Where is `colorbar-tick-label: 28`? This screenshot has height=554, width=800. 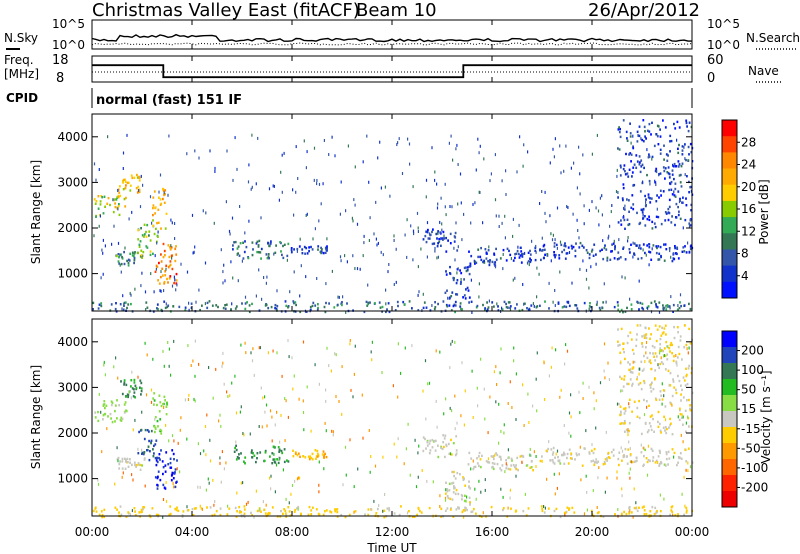
colorbar-tick-label: 28 is located at coordinates (748, 142).